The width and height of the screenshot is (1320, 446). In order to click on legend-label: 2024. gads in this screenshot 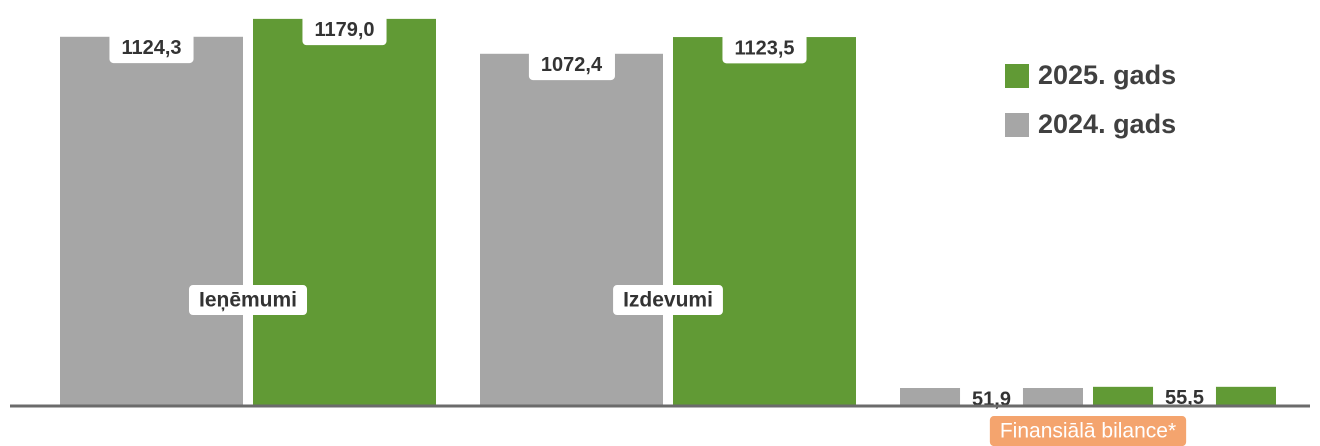, I will do `click(1107, 124)`.